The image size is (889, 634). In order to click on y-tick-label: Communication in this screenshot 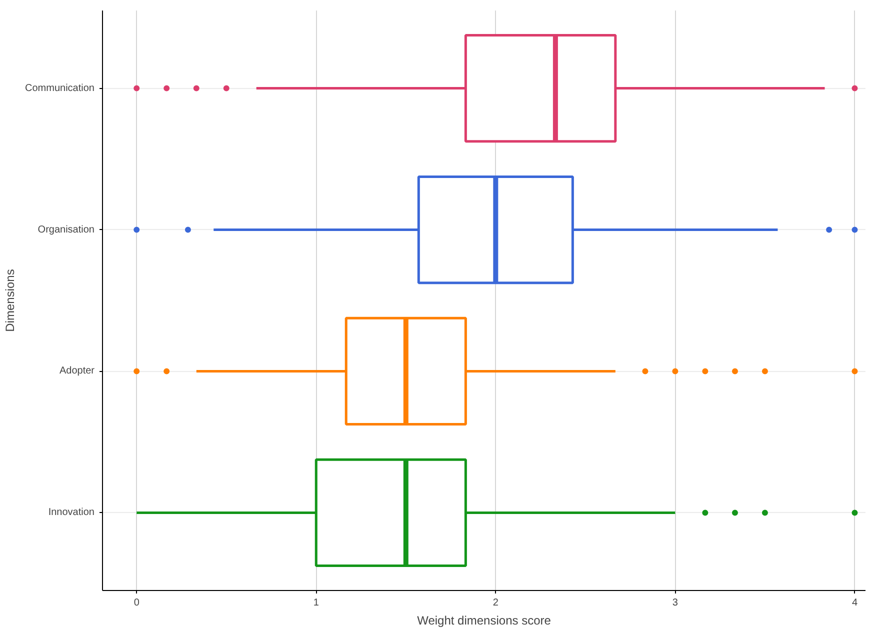, I will do `click(60, 88)`.